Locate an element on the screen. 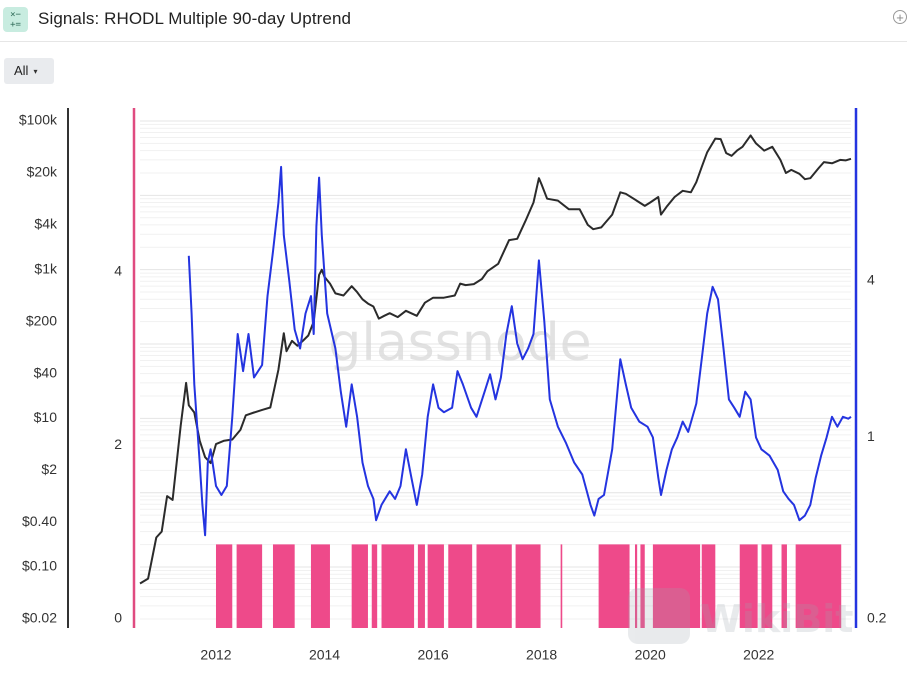 The width and height of the screenshot is (907, 677). rhodl-tick-label: 4 is located at coordinates (871, 280).